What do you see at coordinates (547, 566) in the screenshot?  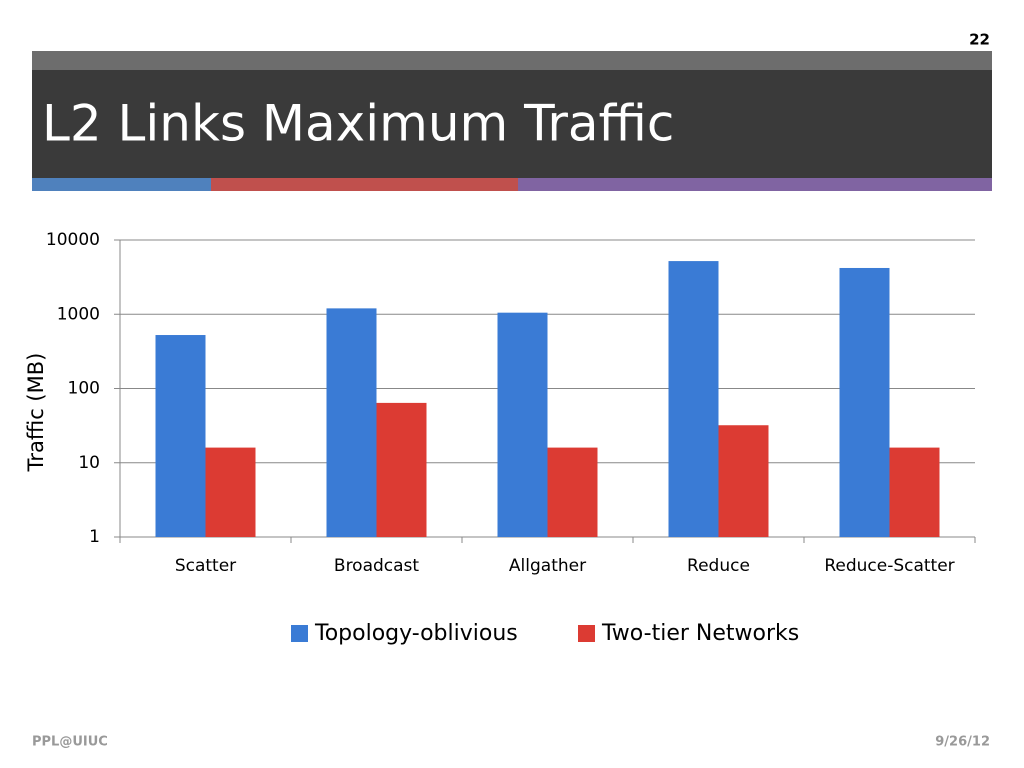 I see `x-tick-label: Allgather` at bounding box center [547, 566].